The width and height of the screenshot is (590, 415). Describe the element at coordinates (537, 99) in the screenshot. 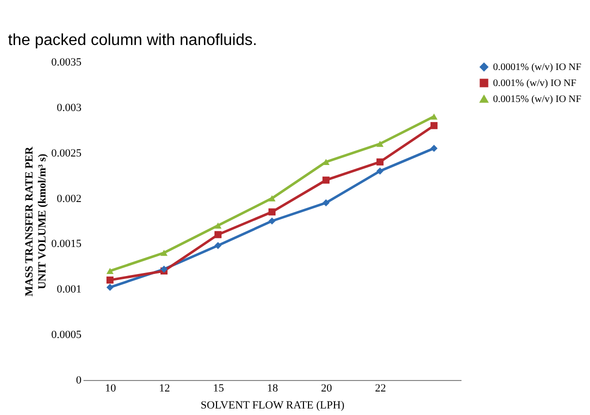

I see `legend-label: 0.0015% (w/v) IO NF` at that location.